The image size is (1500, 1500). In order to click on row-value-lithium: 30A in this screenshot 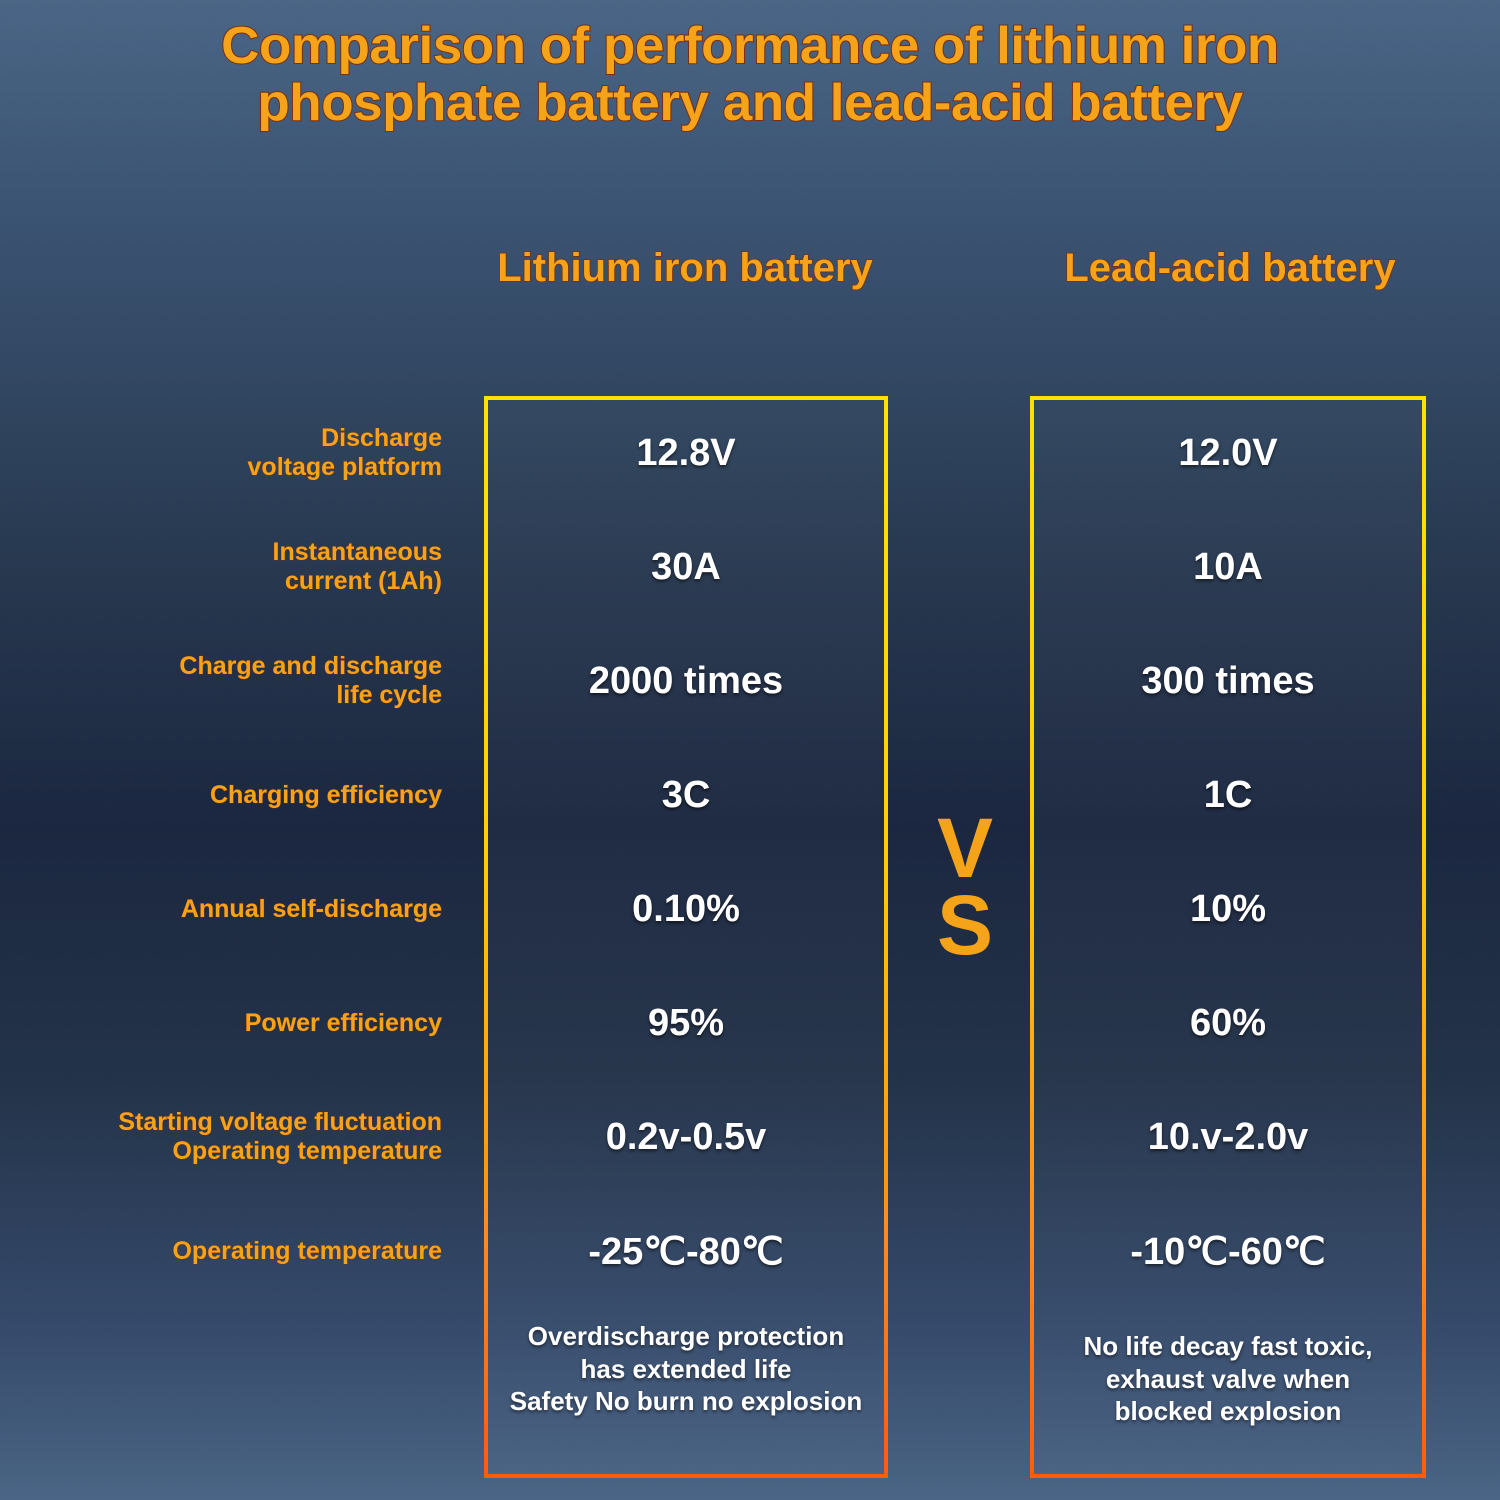, I will do `click(686, 566)`.